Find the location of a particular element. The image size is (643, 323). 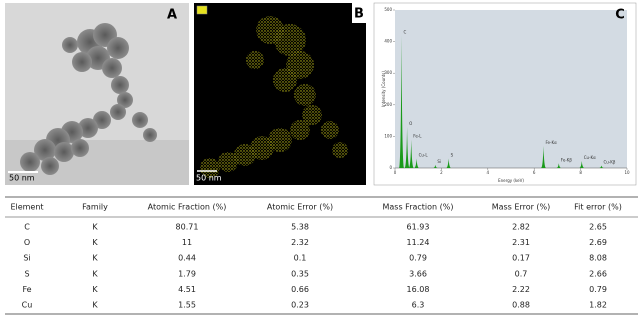

table-cell: 0.7 is located at coordinates (521, 273).